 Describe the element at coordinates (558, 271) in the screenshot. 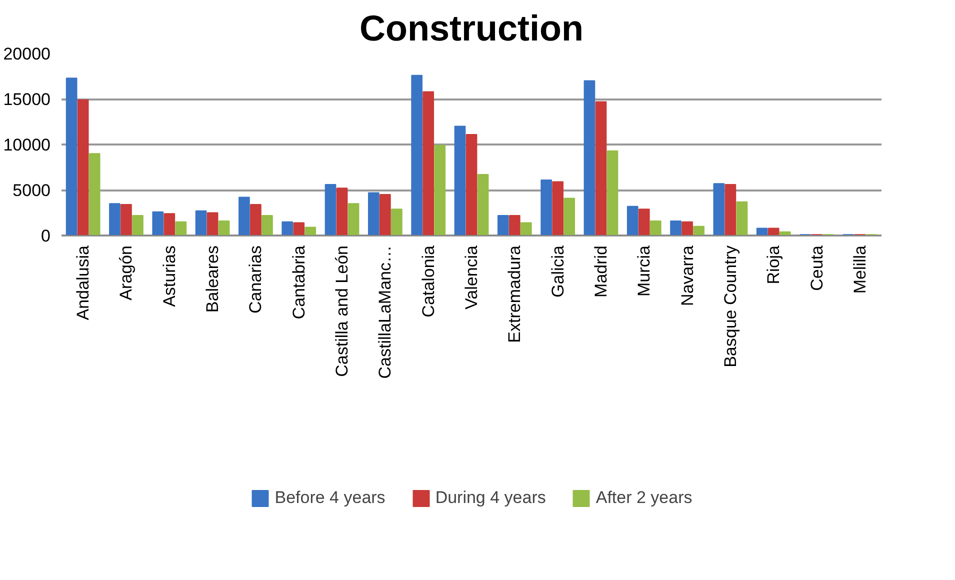

I see `x-tick-label: Galicia` at that location.